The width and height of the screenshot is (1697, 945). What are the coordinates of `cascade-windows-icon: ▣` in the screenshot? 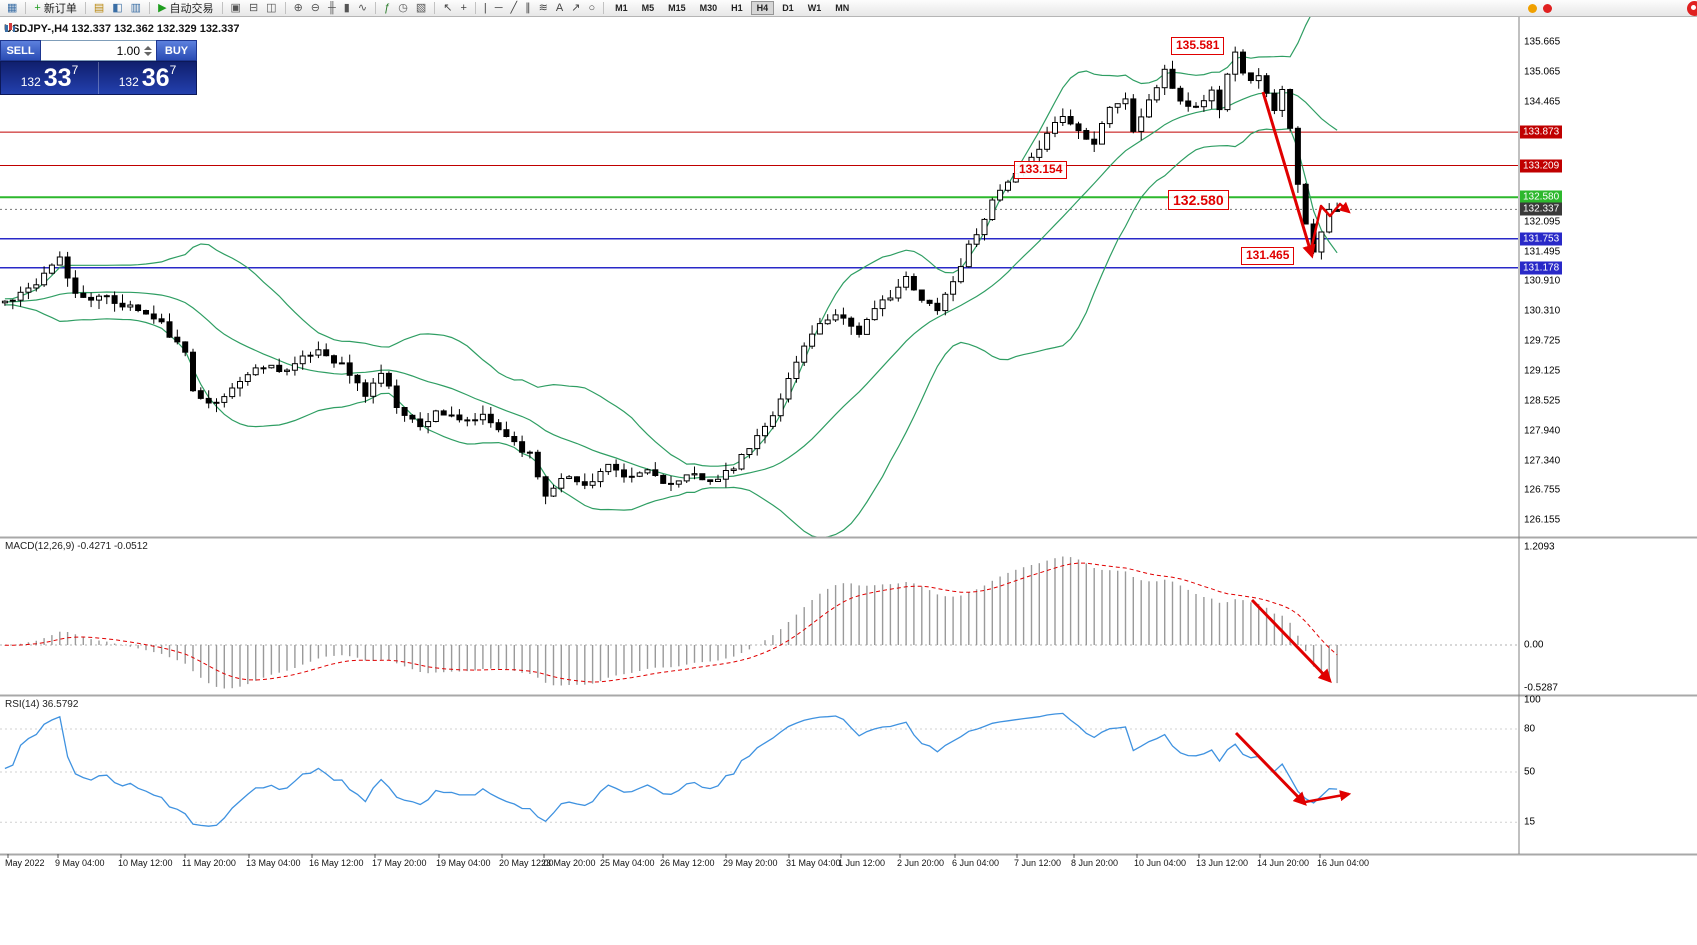 It's located at (236, 8).